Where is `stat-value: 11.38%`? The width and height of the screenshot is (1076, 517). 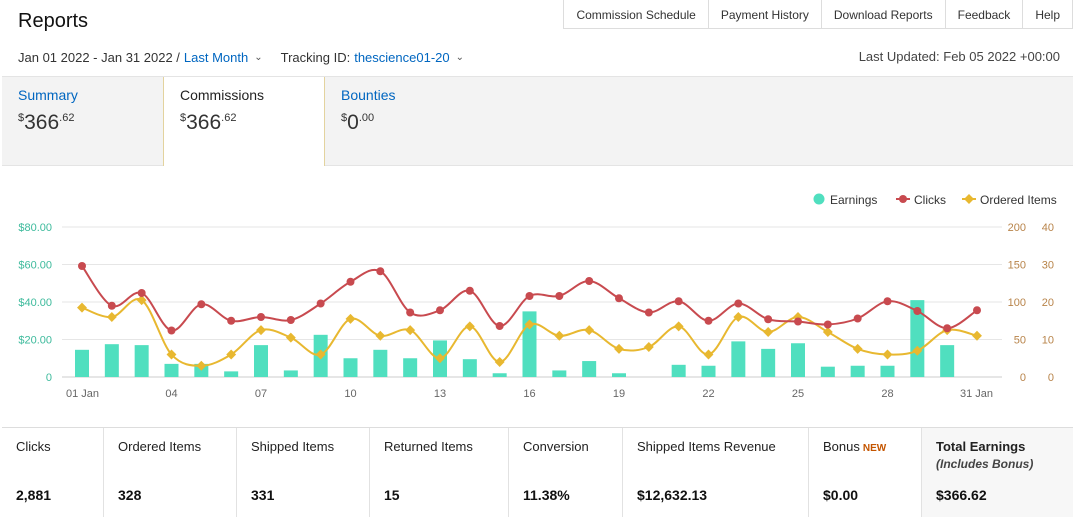 stat-value: 11.38% is located at coordinates (546, 495).